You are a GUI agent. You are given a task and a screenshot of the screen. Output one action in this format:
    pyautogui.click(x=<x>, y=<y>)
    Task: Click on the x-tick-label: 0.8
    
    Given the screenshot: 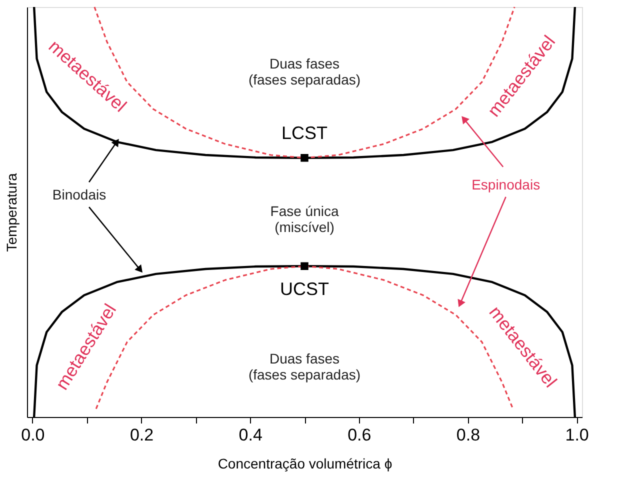 What is the action you would take?
    pyautogui.click(x=468, y=435)
    